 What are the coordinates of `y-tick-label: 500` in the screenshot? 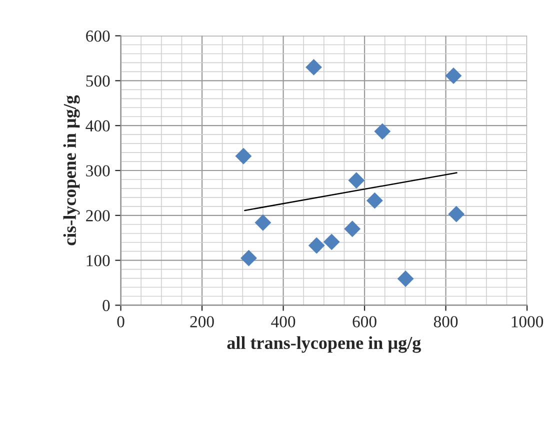 It's located at (98, 81).